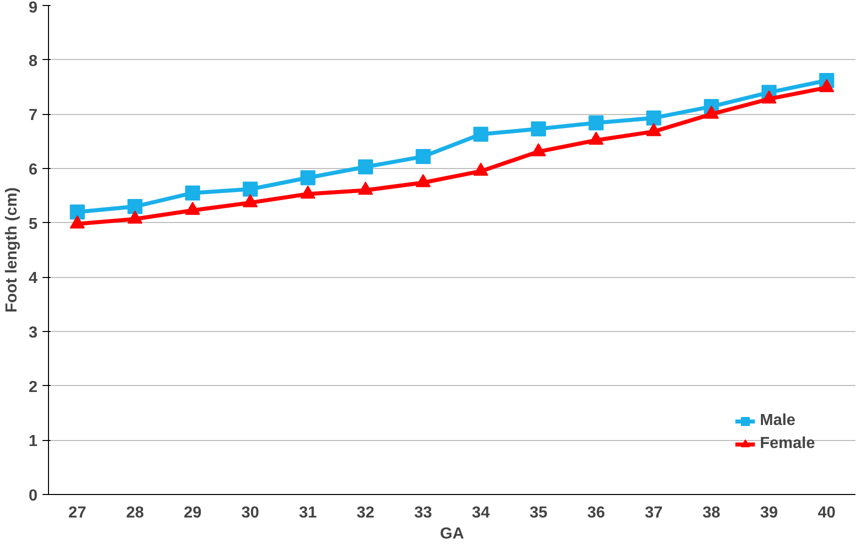 Image resolution: width=866 pixels, height=550 pixels. What do you see at coordinates (33, 170) in the screenshot?
I see `y-tick-label: 6` at bounding box center [33, 170].